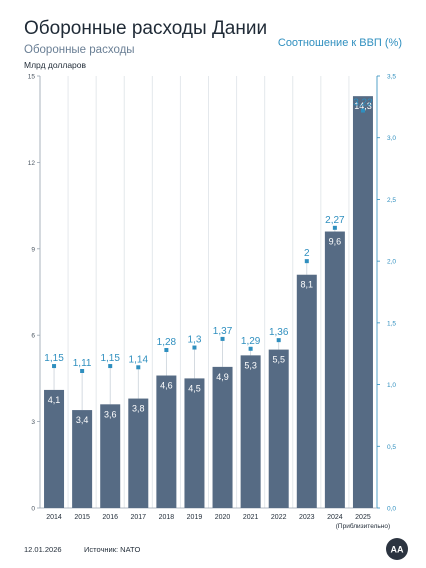 This screenshot has width=426, height=568. I want to click on bar-value-label: 4,1, so click(54, 400).